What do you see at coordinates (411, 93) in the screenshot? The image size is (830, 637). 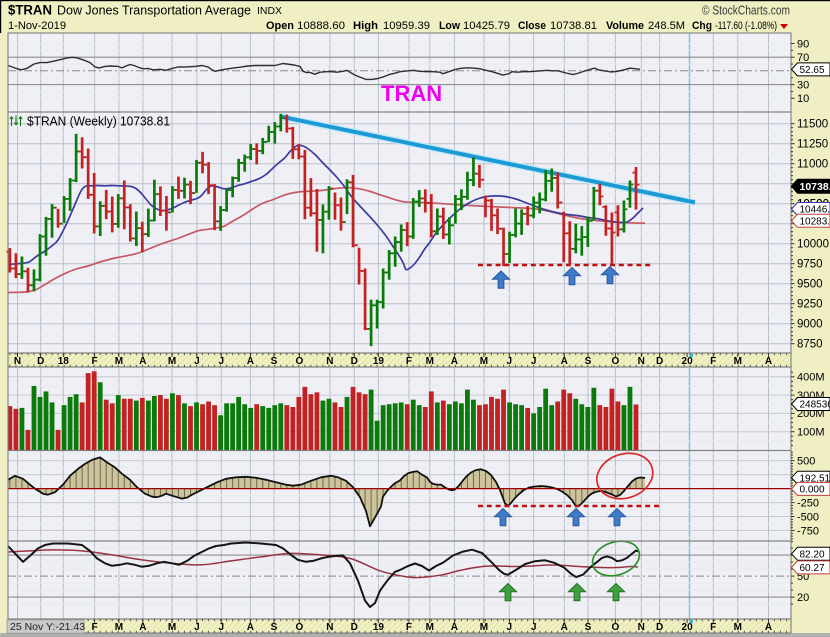 I see `svg-text: TRAN` at bounding box center [411, 93].